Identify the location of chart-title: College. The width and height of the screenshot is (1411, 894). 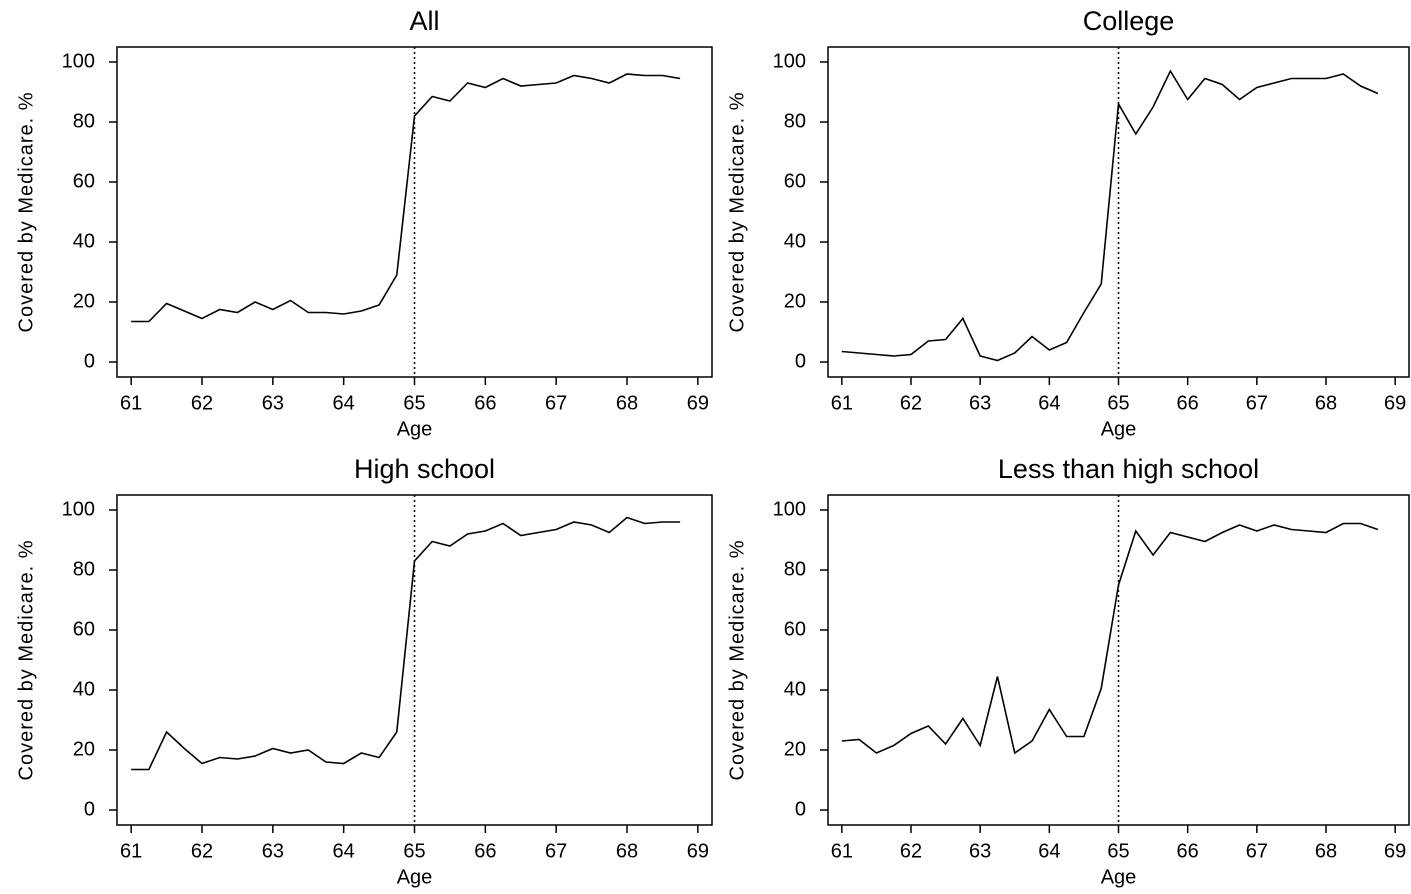
(1129, 21).